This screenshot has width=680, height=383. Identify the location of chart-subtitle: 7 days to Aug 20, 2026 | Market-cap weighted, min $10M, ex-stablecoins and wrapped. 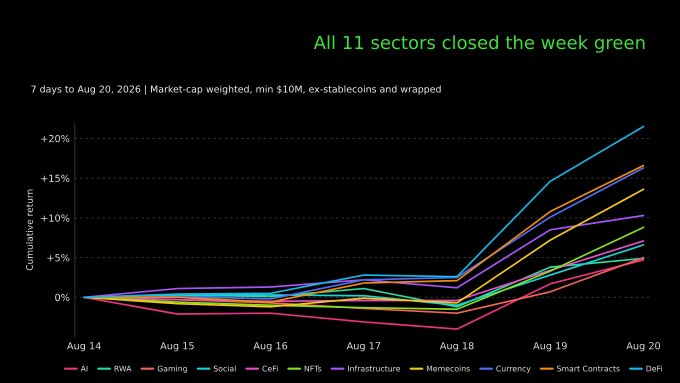
(236, 90).